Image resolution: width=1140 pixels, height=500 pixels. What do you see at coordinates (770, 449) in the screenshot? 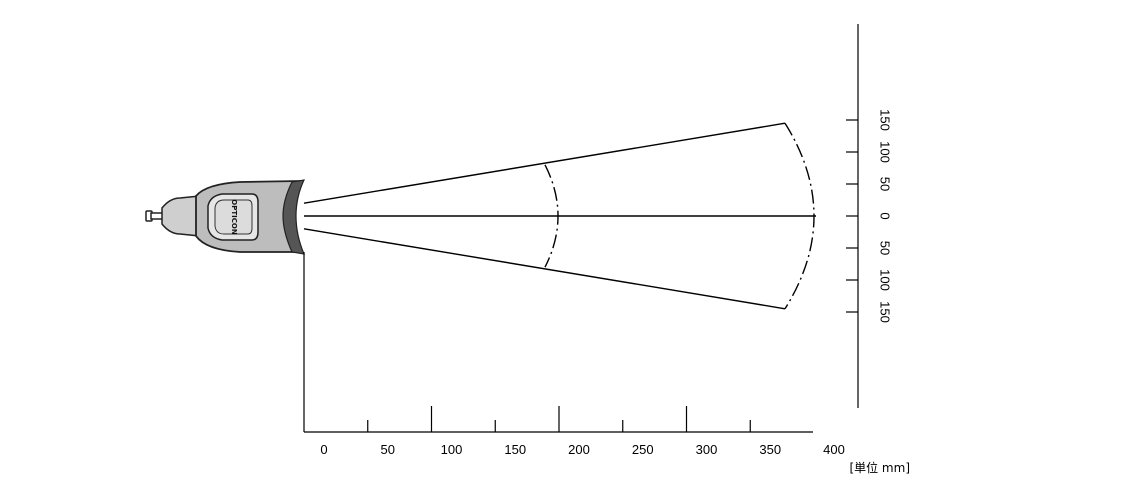
I see `x-tick-label: 350` at bounding box center [770, 449].